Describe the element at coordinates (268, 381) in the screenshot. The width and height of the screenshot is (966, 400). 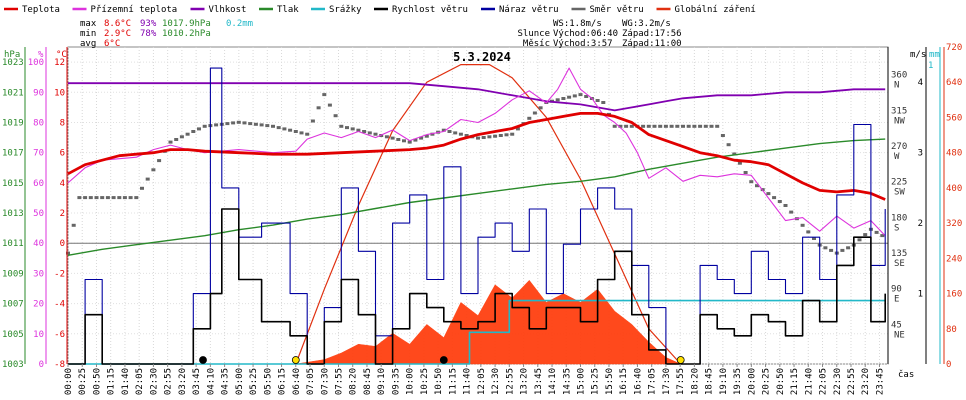
I see `x-tick-label: 05:50` at that location.